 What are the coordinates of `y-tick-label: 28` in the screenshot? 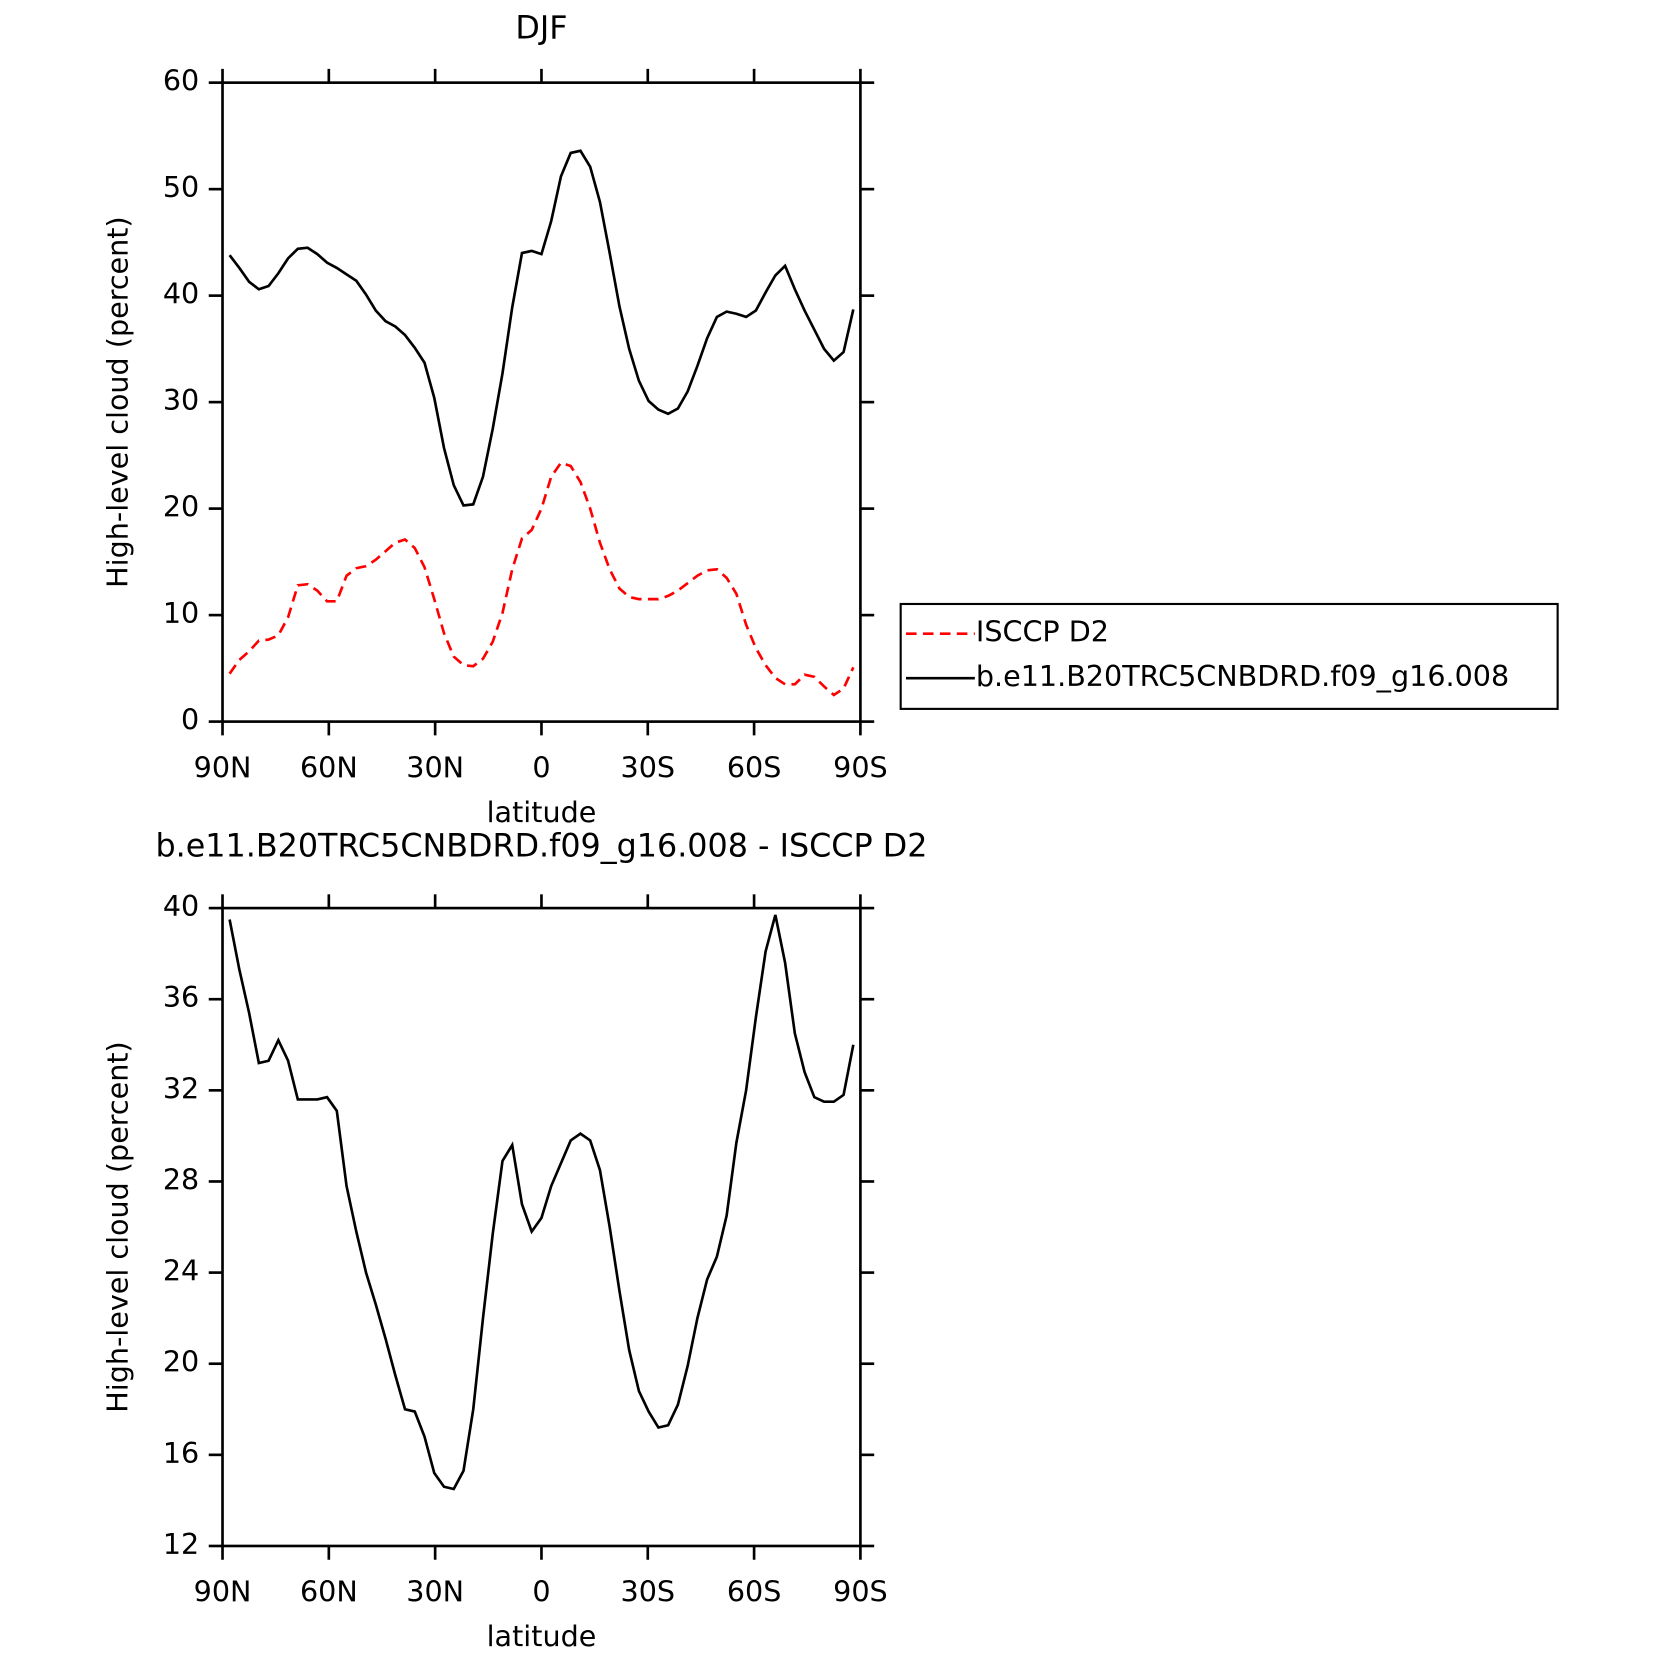 It's located at (181, 1179).